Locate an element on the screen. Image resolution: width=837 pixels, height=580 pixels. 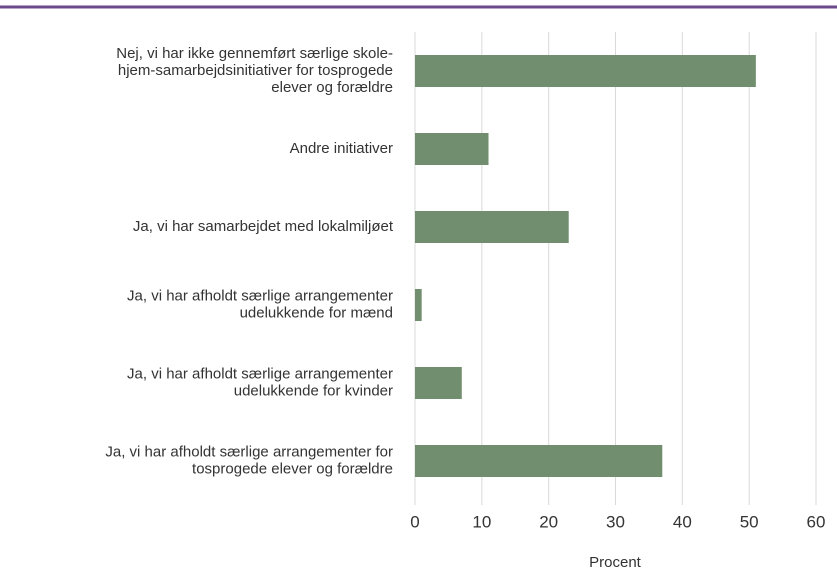
x-tick-label: 20 is located at coordinates (548, 521).